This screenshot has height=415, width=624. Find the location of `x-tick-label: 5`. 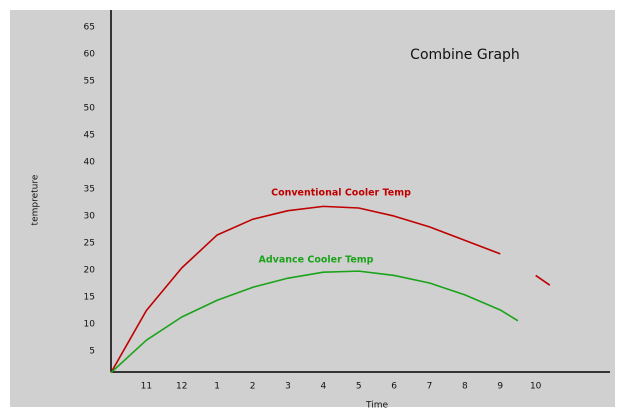

x-tick-label: 5 is located at coordinates (359, 387).